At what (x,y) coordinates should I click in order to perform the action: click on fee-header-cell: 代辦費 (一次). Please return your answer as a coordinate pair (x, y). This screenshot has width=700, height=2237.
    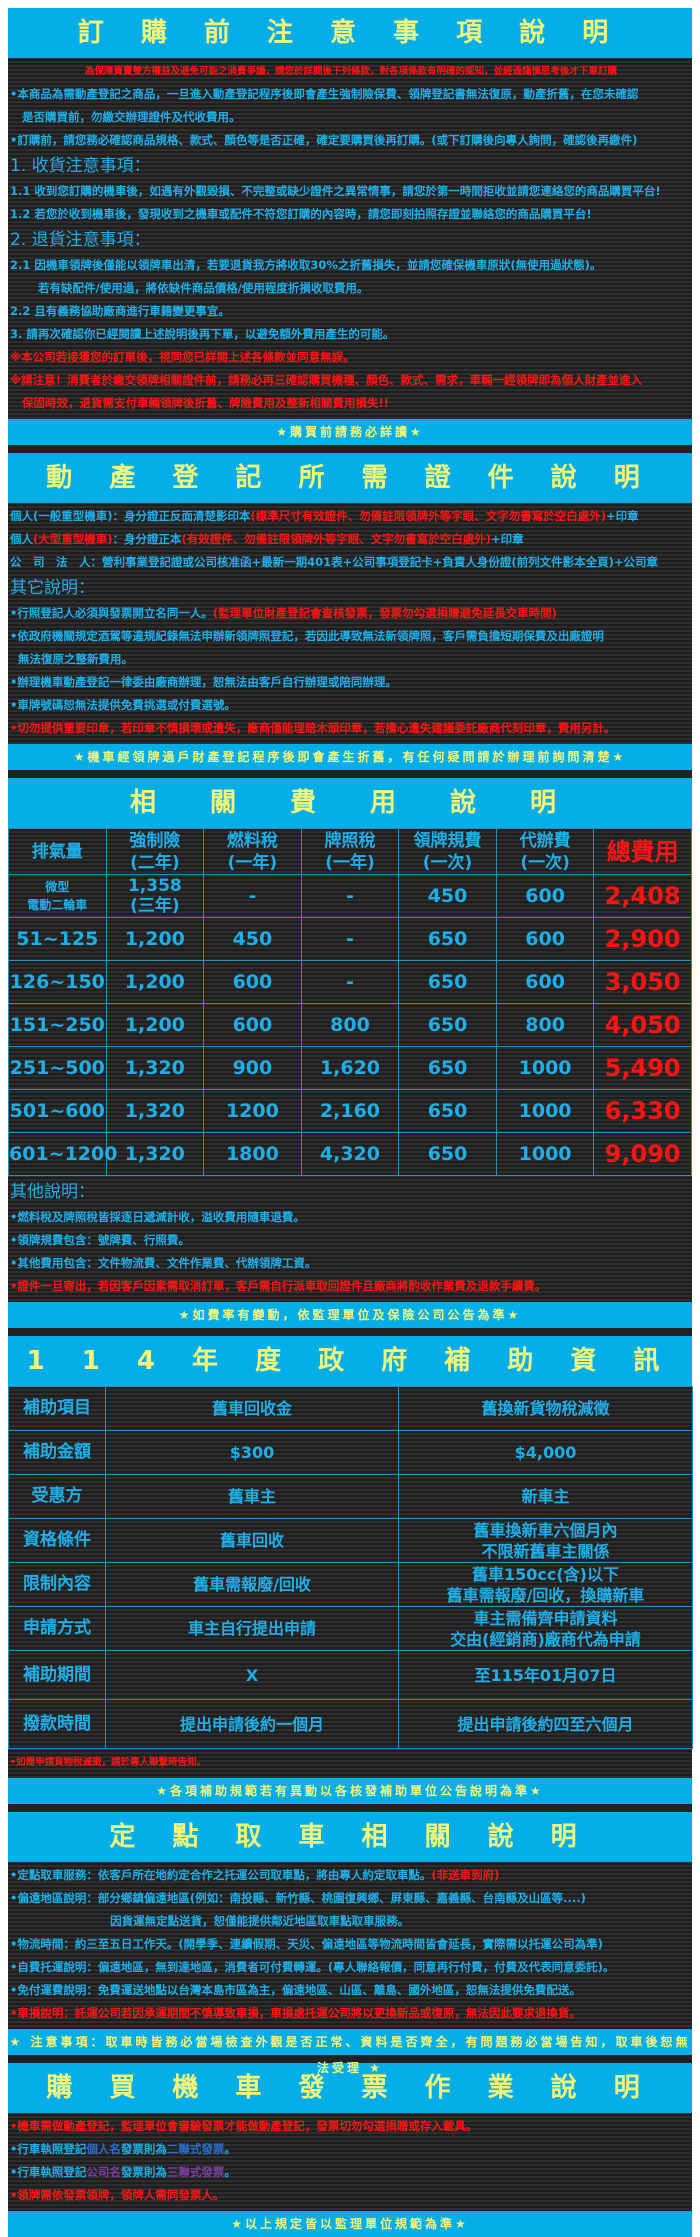
    Looking at the image, I should click on (545, 851).